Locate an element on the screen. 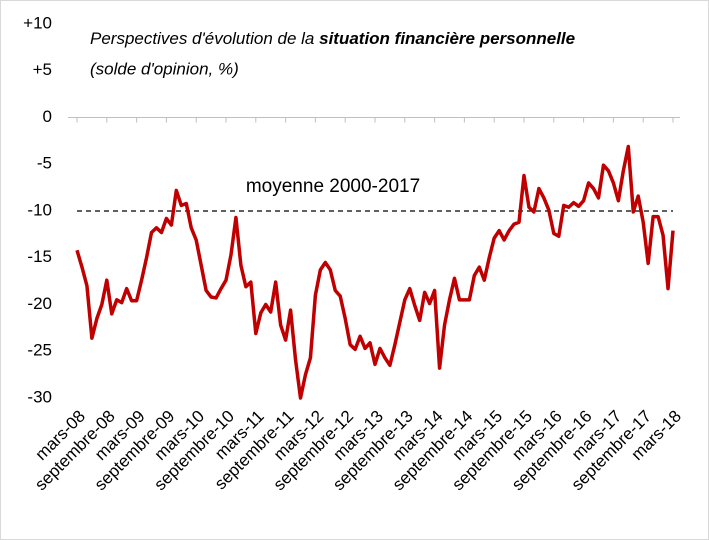  y-tick-label: -20 is located at coordinates (39, 303).